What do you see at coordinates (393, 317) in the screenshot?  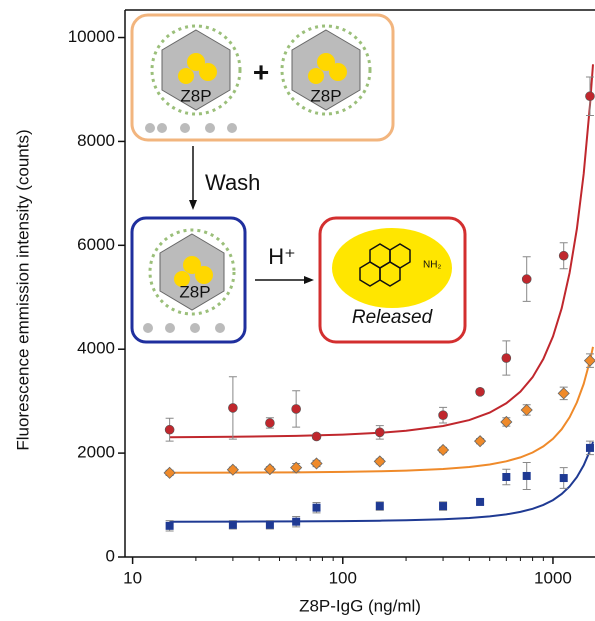 I see `released-label: Released` at bounding box center [393, 317].